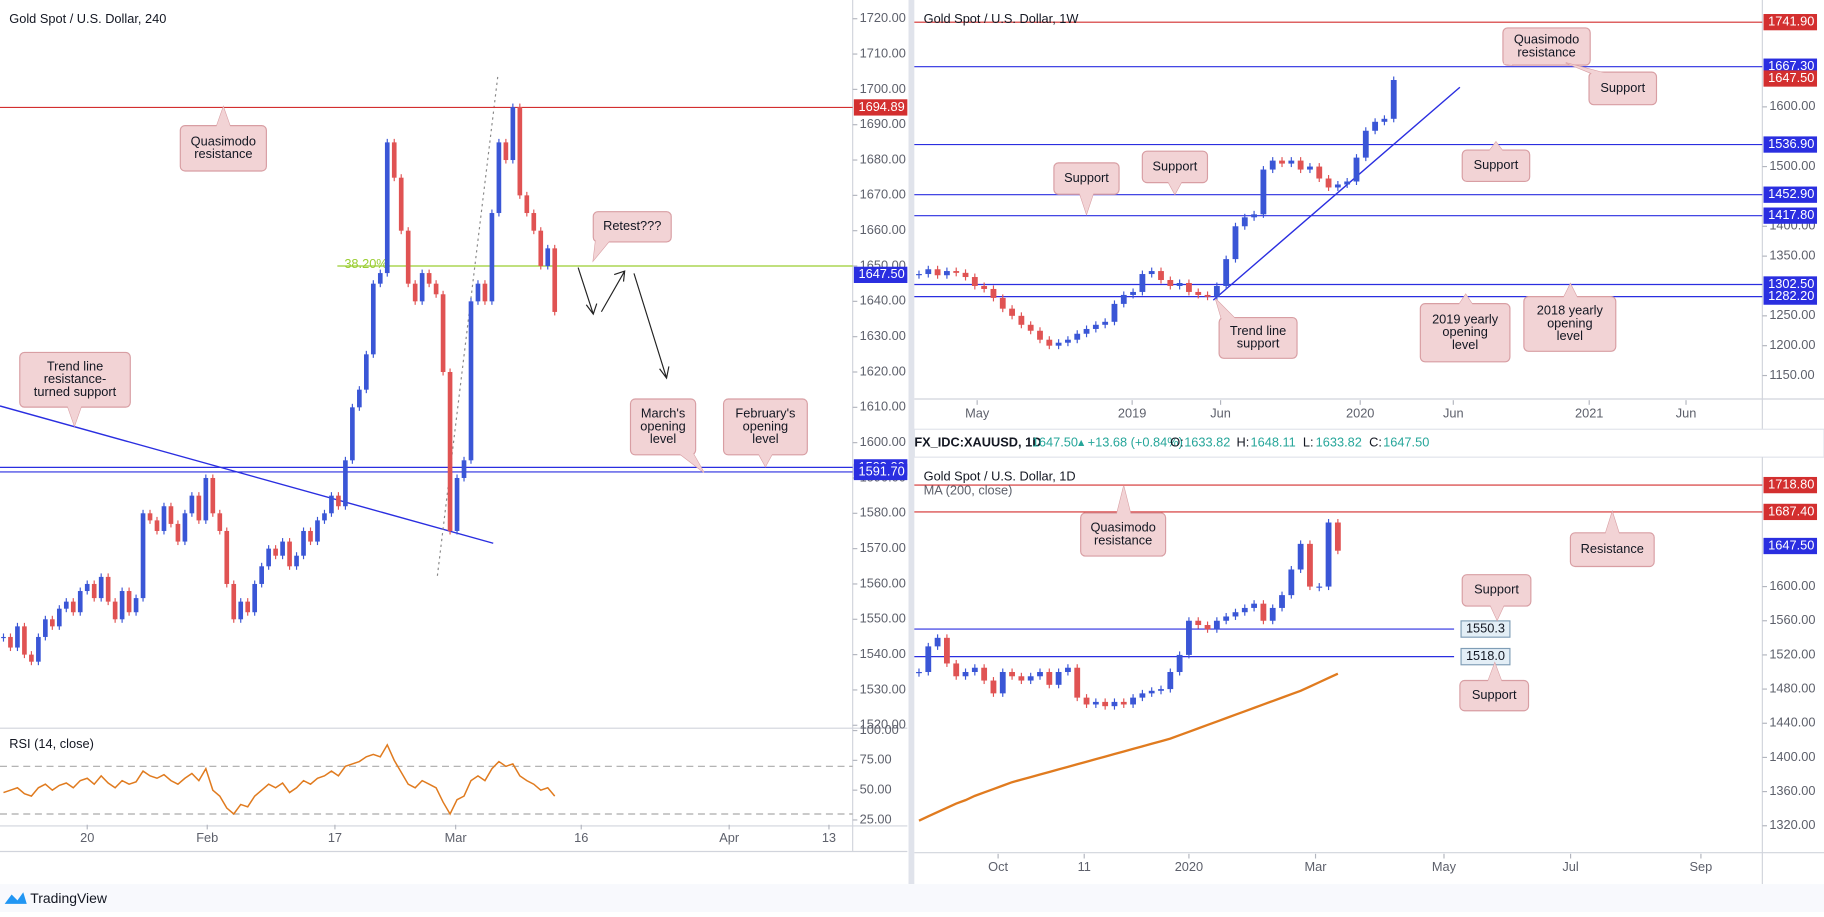 Image resolution: width=1824 pixels, height=917 pixels. What do you see at coordinates (1485, 655) in the screenshot?
I see `level-box-label: 1518.0` at bounding box center [1485, 655].